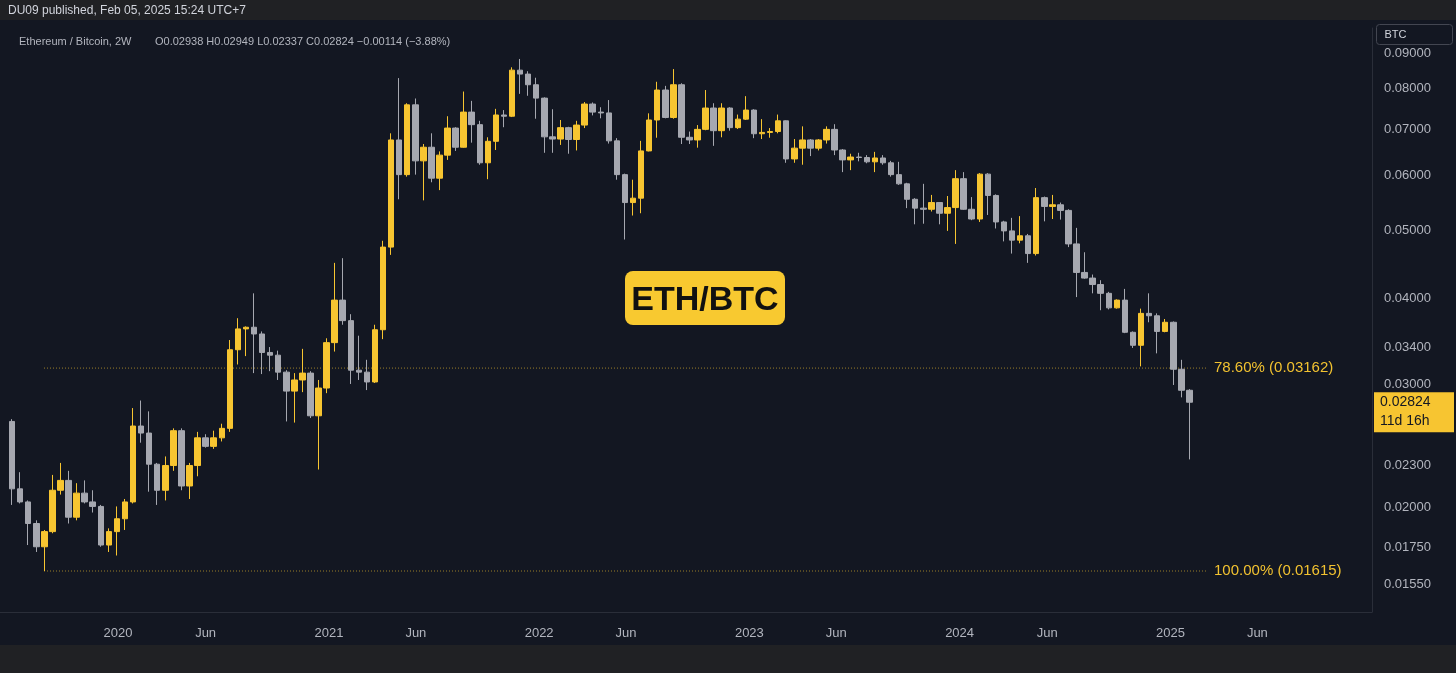 Image resolution: width=1456 pixels, height=673 pixels. I want to click on y-tick-label: 0.05000, so click(1407, 230).